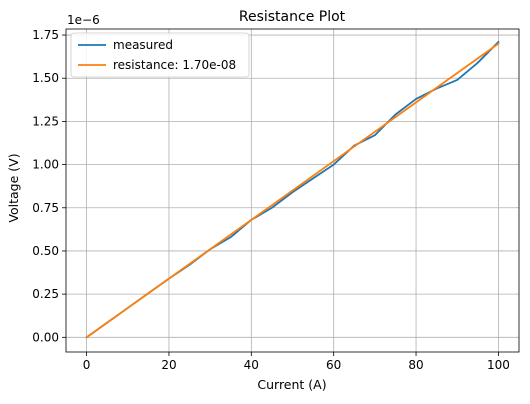 The width and height of the screenshot is (530, 404). Describe the element at coordinates (45, 294) in the screenshot. I see `y-tick-label: 0.25` at that location.